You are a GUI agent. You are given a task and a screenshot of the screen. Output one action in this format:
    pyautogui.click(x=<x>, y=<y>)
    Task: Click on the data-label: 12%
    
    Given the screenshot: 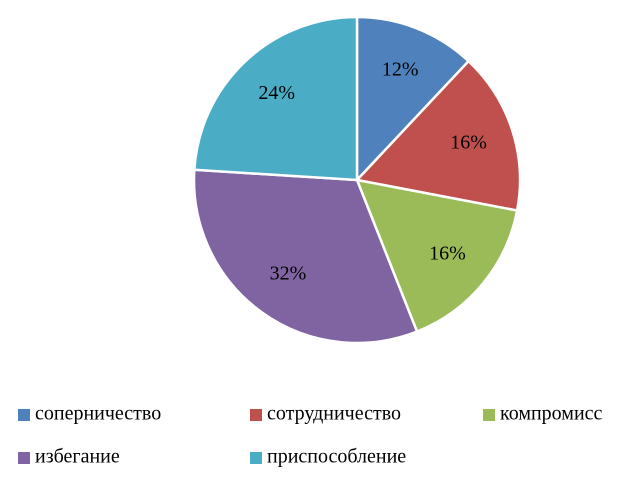 What is the action you would take?
    pyautogui.click(x=400, y=69)
    